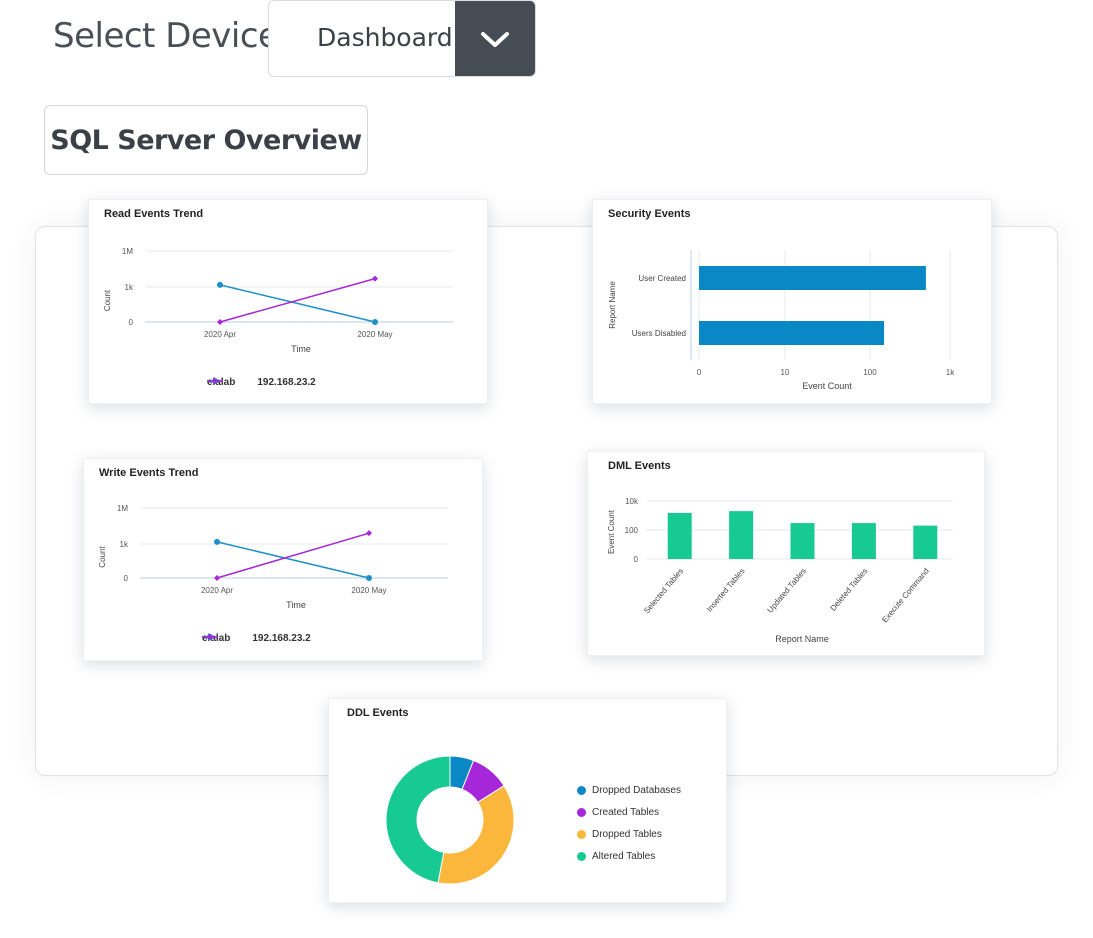 The height and width of the screenshot is (938, 1093). What do you see at coordinates (870, 372) in the screenshot?
I see `x-tick-label: 100` at bounding box center [870, 372].